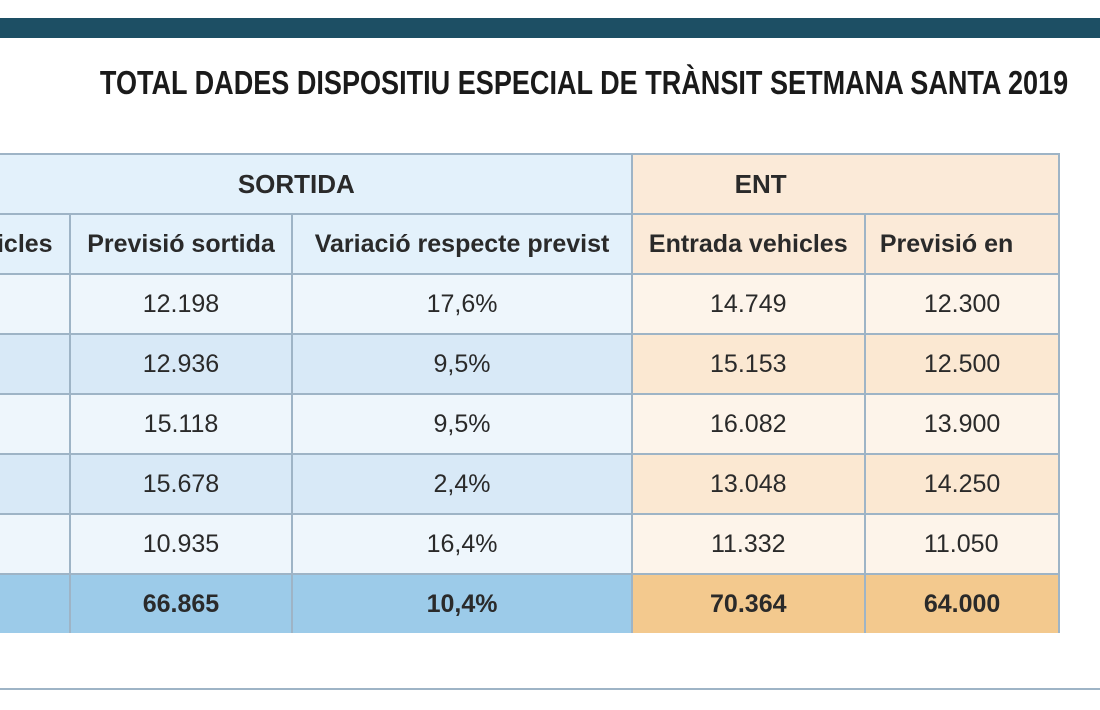  Describe the element at coordinates (181, 484) in the screenshot. I see `cell-previsio-sortida: 15.678` at that location.